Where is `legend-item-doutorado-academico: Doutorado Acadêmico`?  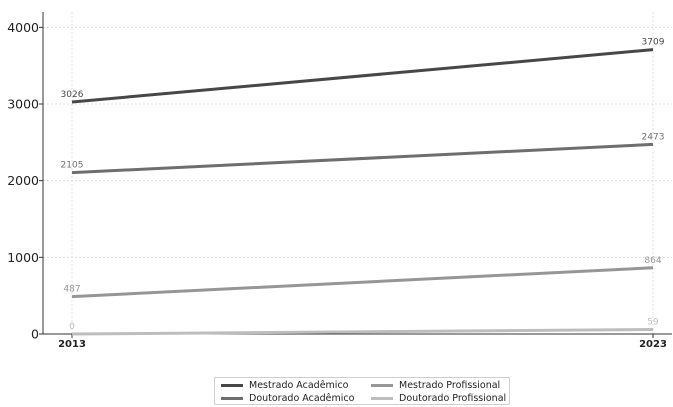
legend-item-doutorado-academico: Doutorado Acadêmico is located at coordinates (287, 398).